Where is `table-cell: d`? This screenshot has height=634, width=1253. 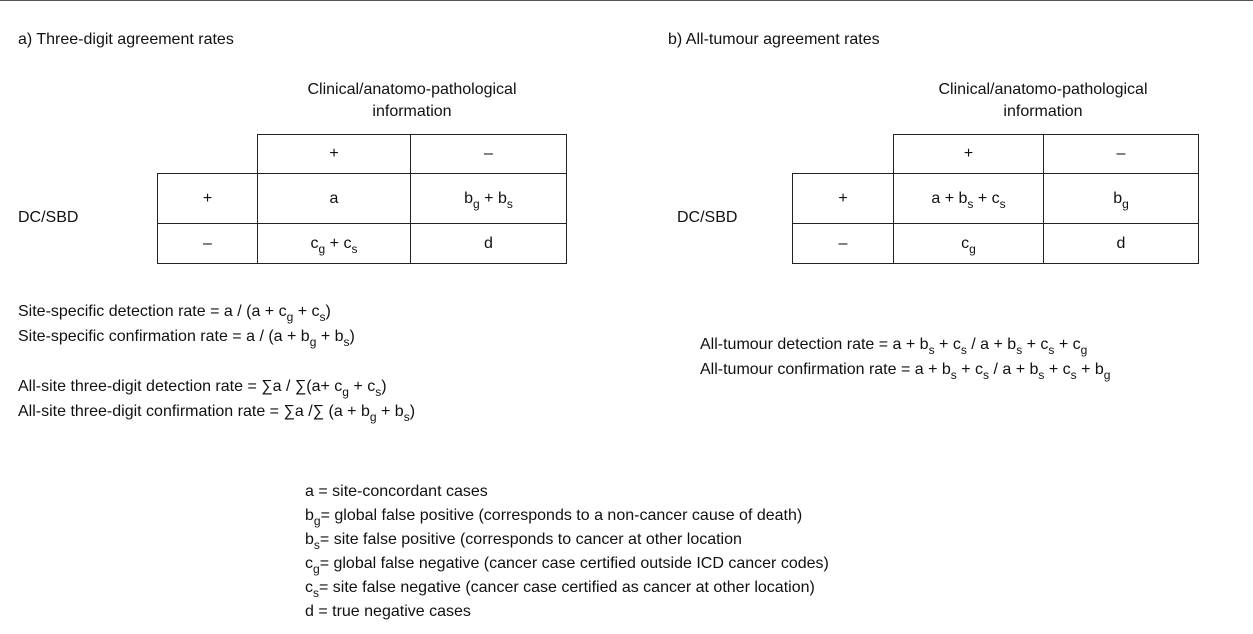
table-cell: d is located at coordinates (1121, 243).